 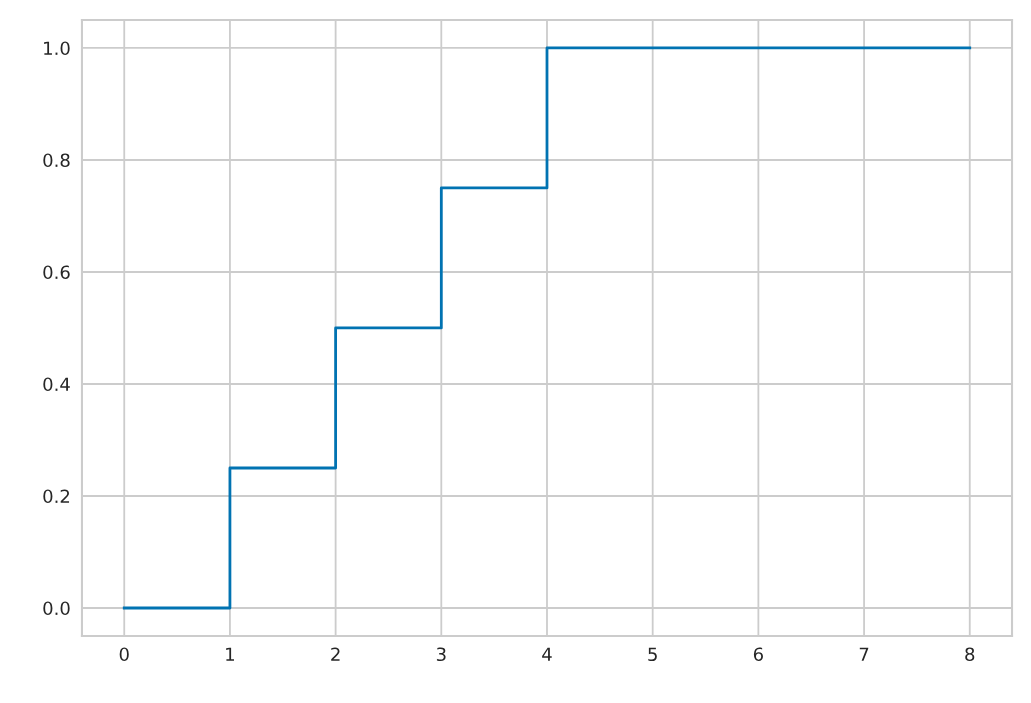 I want to click on x-tick-label: 2, so click(x=335, y=654).